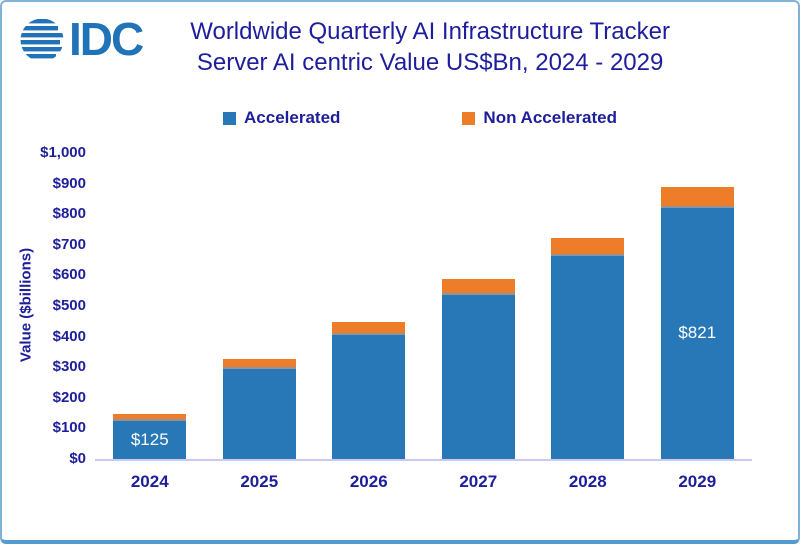 The height and width of the screenshot is (544, 800). Describe the element at coordinates (587, 481) in the screenshot. I see `x-label-2028: 2028` at that location.